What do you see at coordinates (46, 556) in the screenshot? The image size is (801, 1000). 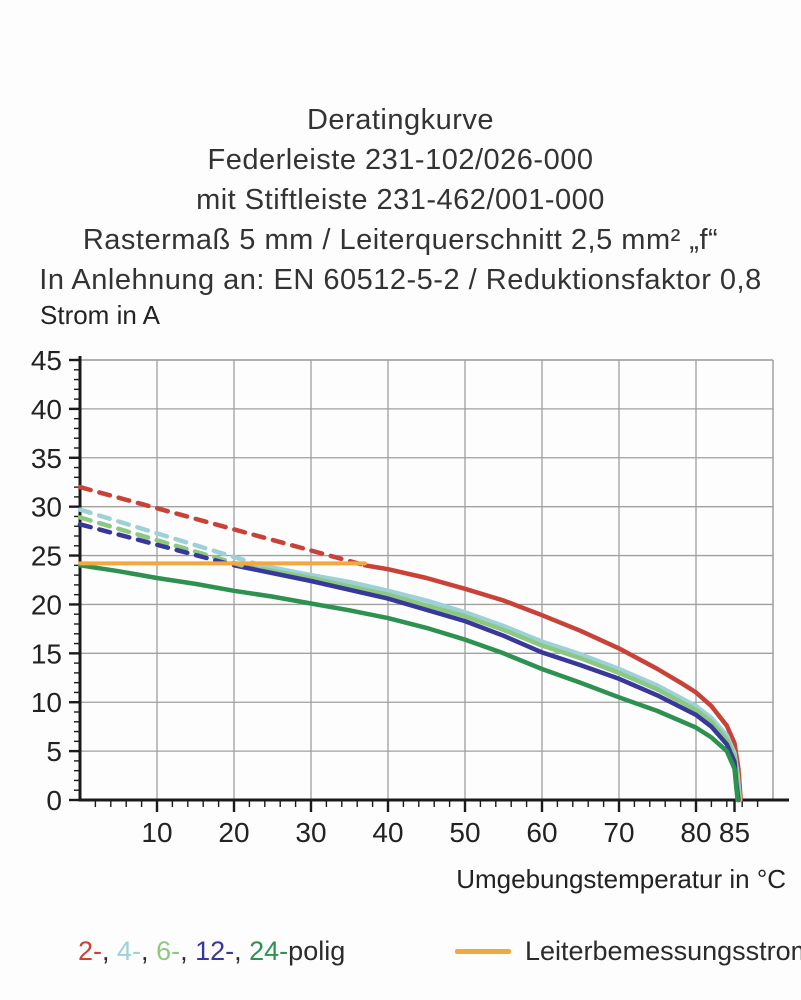 I see `y-tick-label: 25` at bounding box center [46, 556].